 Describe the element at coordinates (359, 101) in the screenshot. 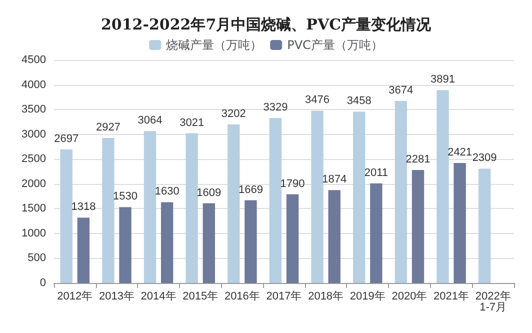

I see `data-label: 3458` at that location.